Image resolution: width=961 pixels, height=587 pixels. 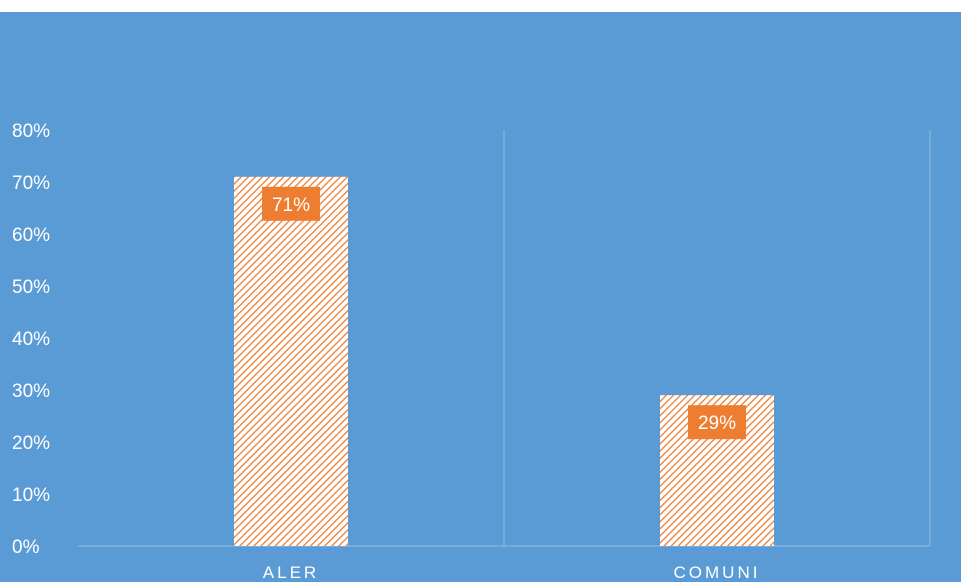 I want to click on data-label: 29%, so click(x=717, y=423).